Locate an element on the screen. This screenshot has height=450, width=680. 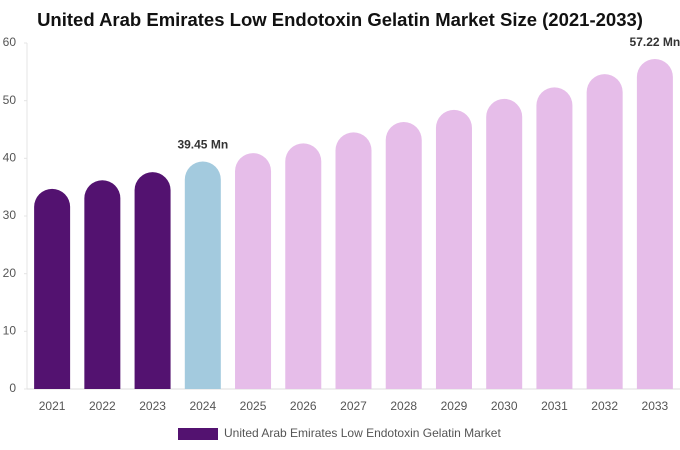
legend-swatch is located at coordinates (198, 434).